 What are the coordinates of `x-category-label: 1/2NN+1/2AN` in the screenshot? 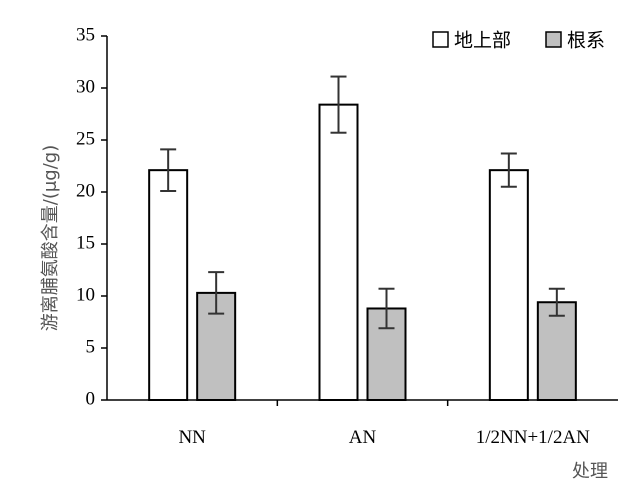 It's located at (533, 437).